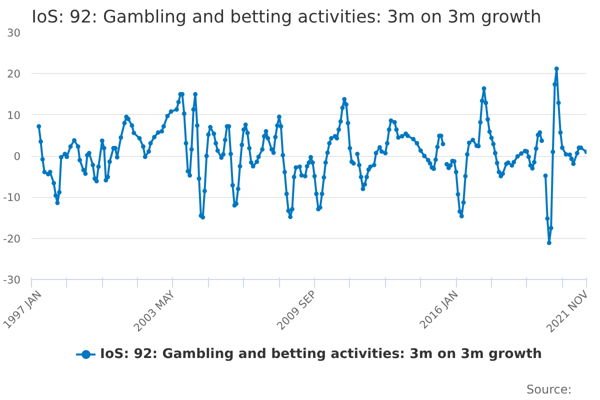 The height and width of the screenshot is (400, 600). Describe the element at coordinates (287, 18) in the screenshot. I see `chart-title: IoS: 92: Gambling and betting activities: 3m on 3m growth` at that location.